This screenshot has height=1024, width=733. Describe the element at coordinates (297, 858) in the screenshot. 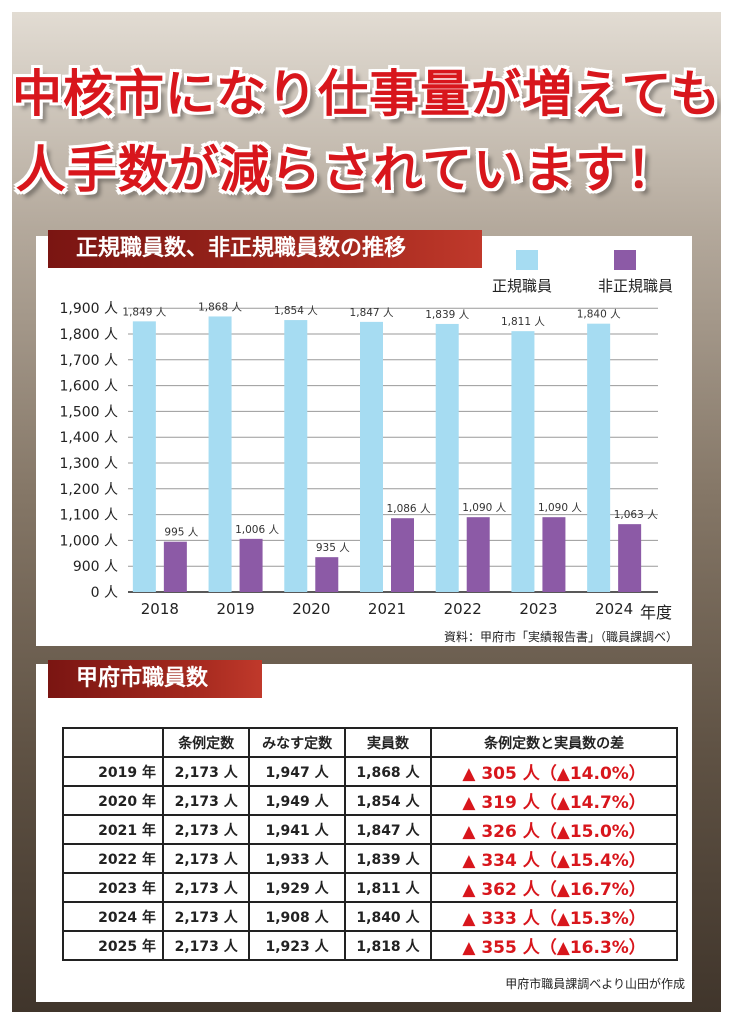

I see `cell-deemed: 1,933 人` at that location.